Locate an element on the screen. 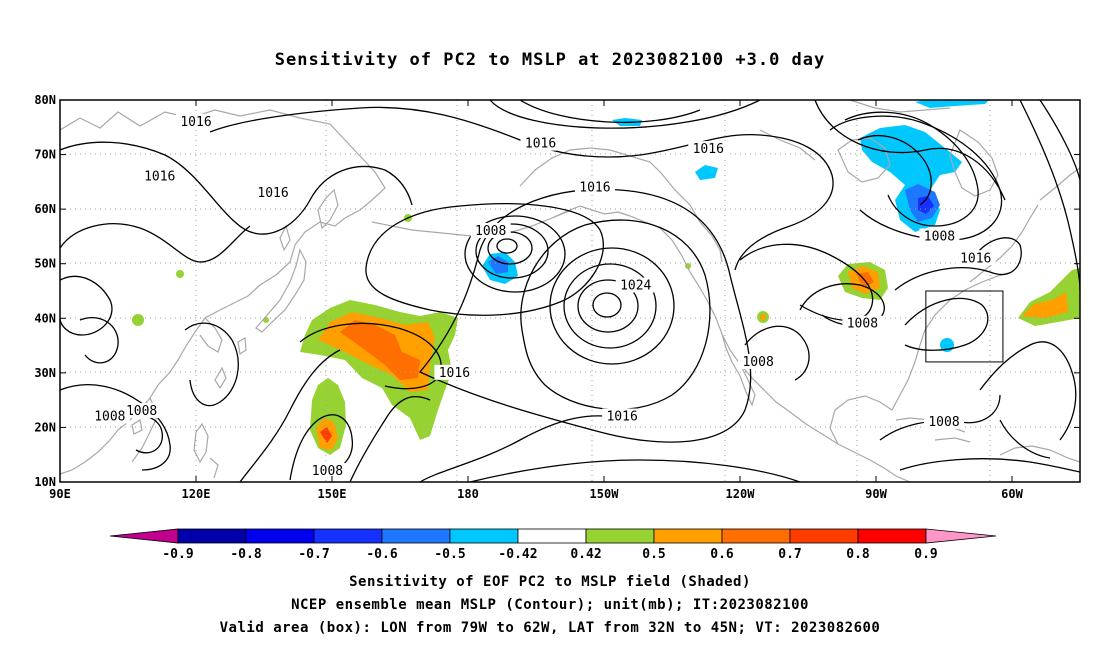 This screenshot has height=650, width=1100. longitude-labels: 90E 120E 150E 180 150W 120W 90W 60W is located at coordinates (536, 494).